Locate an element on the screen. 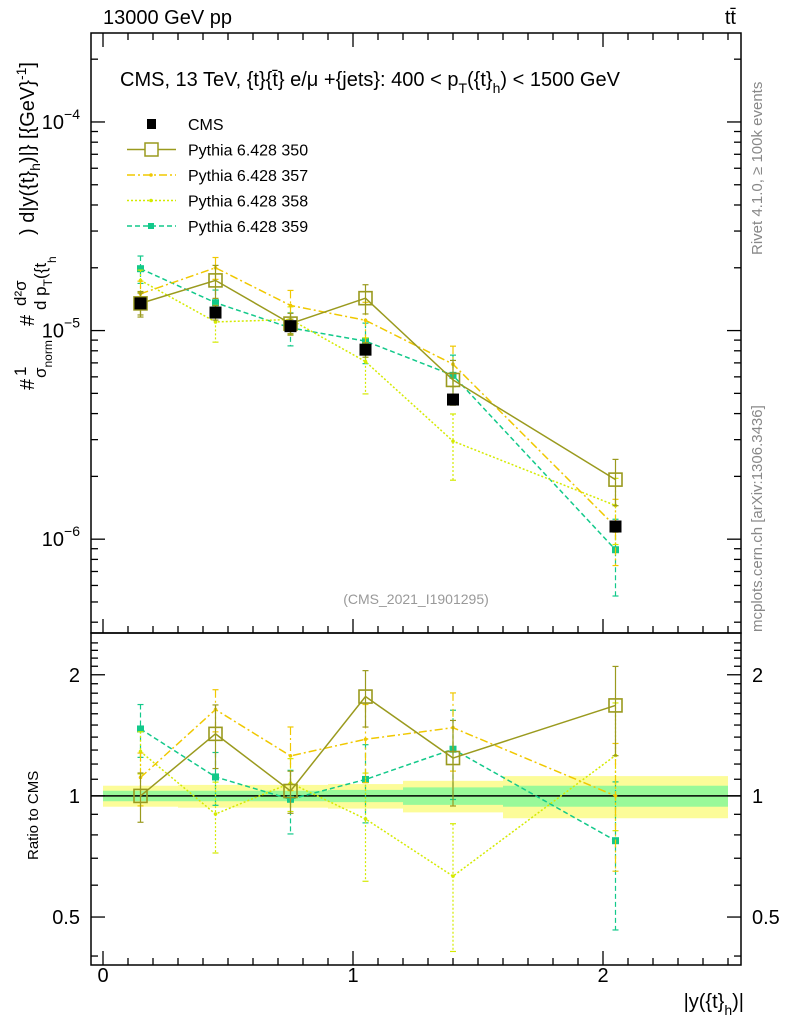 This screenshot has width=786, height=1024. y-tick-label: 10⁻⁶ is located at coordinates (61, 537).